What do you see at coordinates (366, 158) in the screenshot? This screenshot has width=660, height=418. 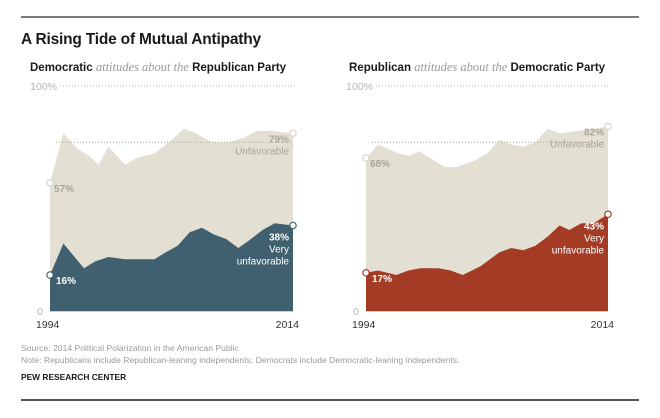 I see `right-unfavorable-start-marker` at bounding box center [366, 158].